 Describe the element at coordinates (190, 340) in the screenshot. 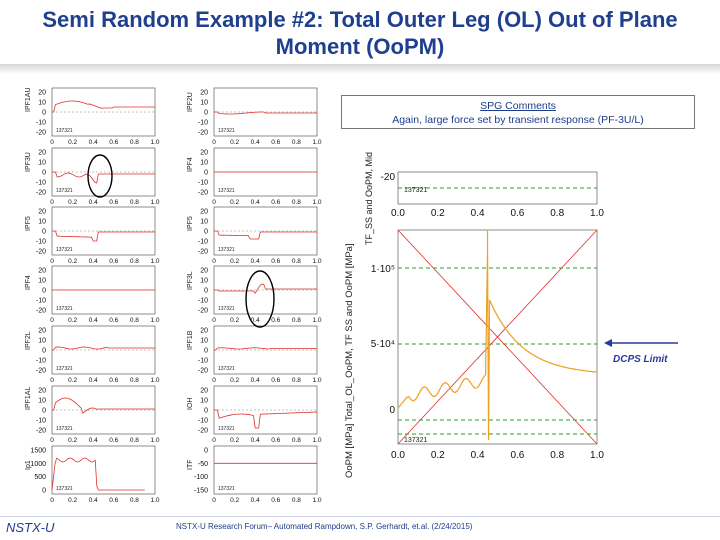

I see `panel-ylabel-ipf1b: IPF1B` at that location.